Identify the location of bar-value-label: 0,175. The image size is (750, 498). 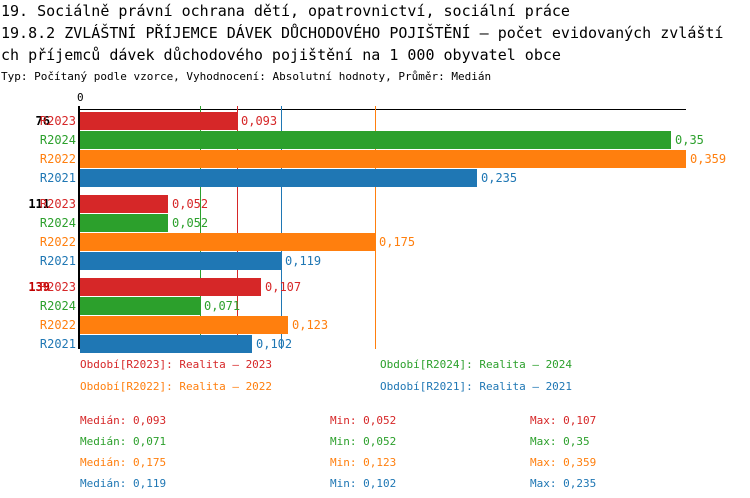
(397, 242).